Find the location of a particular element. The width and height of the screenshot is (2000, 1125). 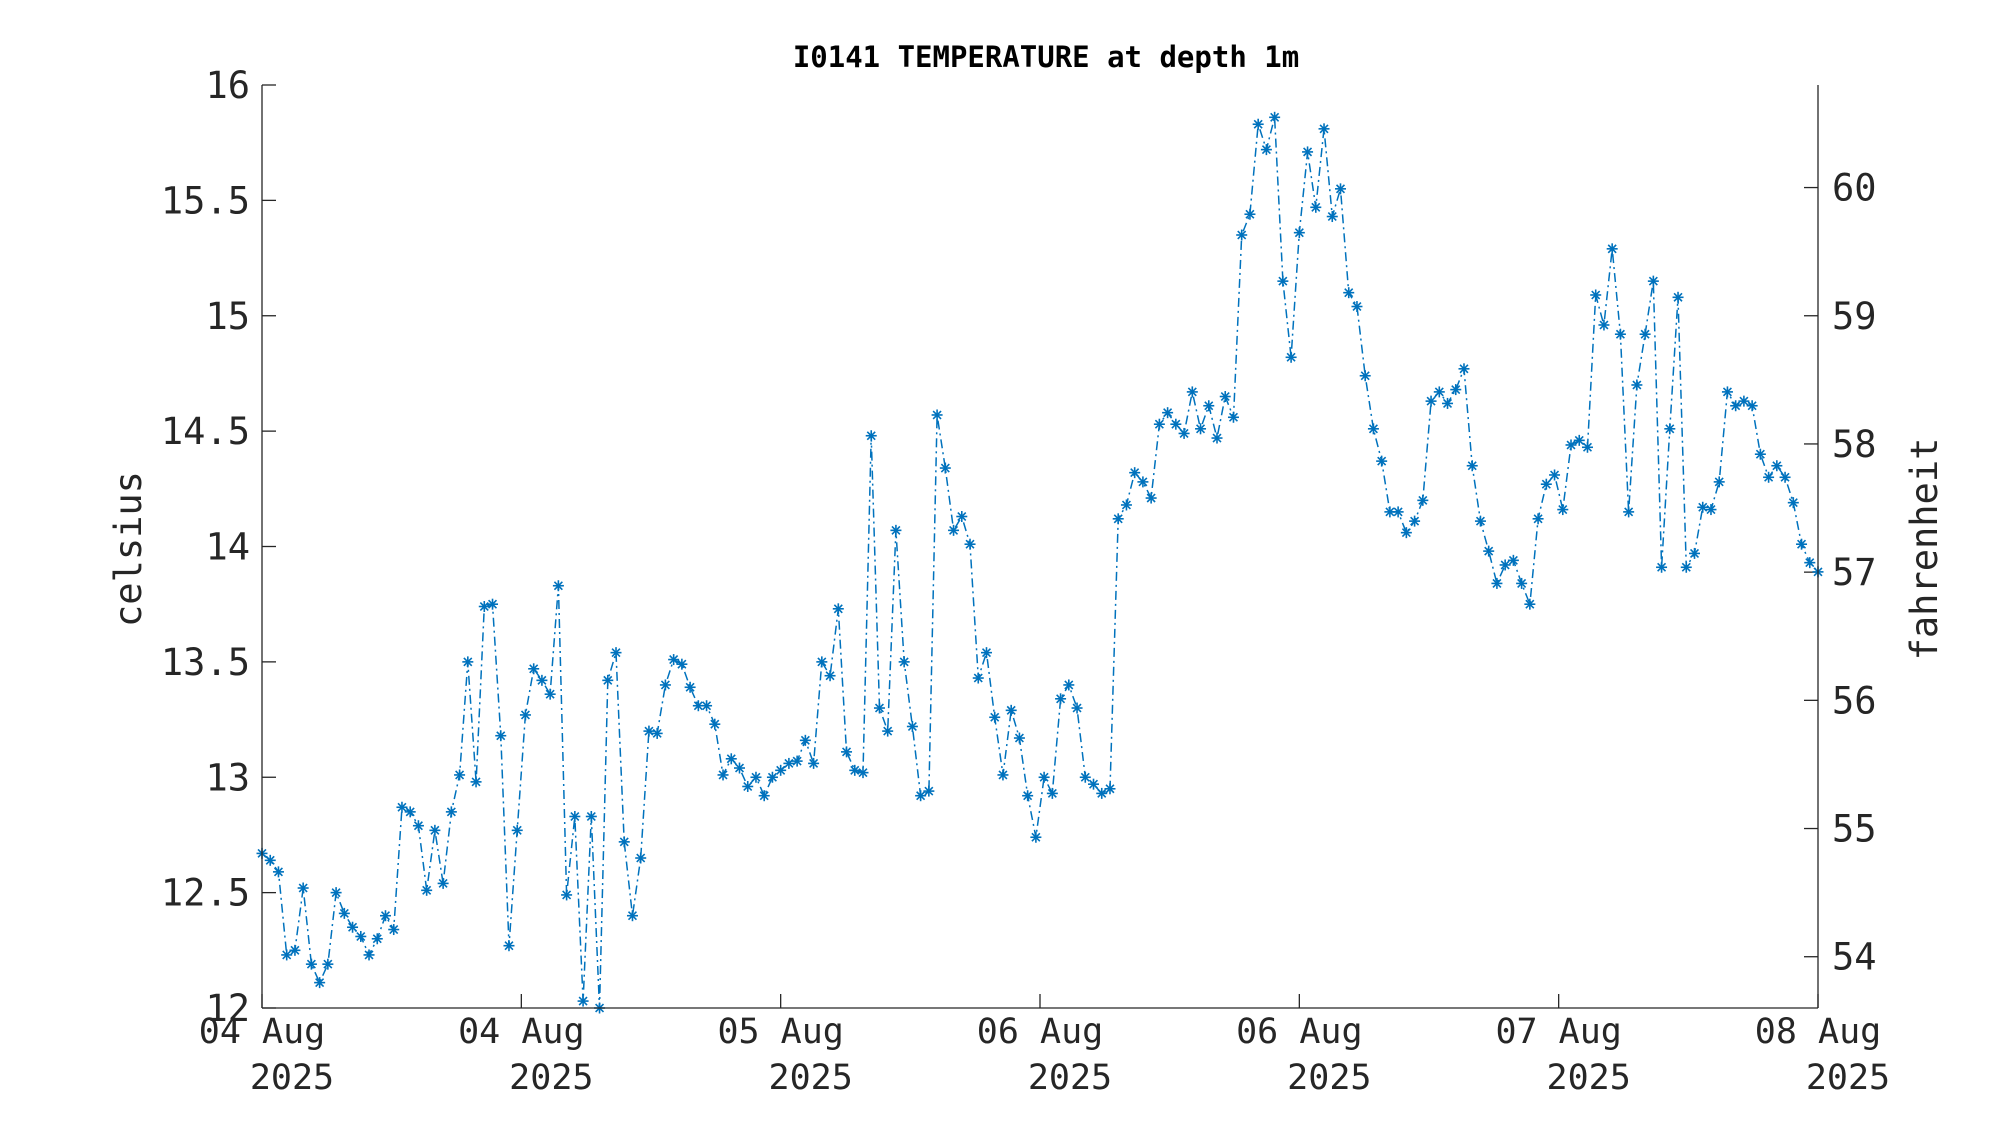

x-tick-date-label: 07 Aug is located at coordinates (1558, 1032).